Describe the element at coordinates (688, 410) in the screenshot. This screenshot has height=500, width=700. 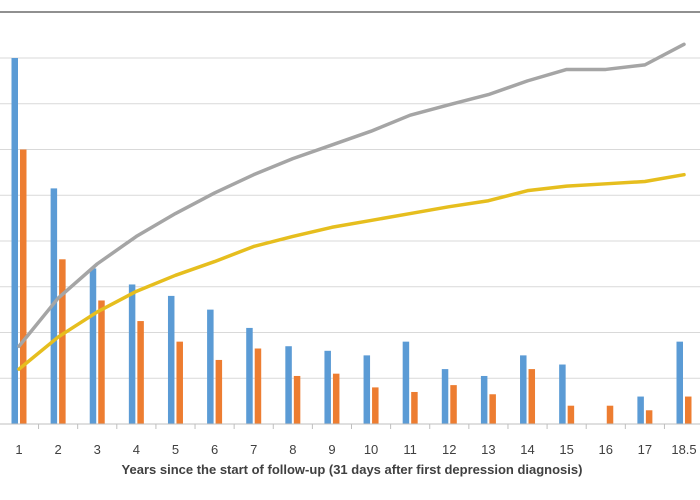
I see `bar-series-2-18.5` at that location.